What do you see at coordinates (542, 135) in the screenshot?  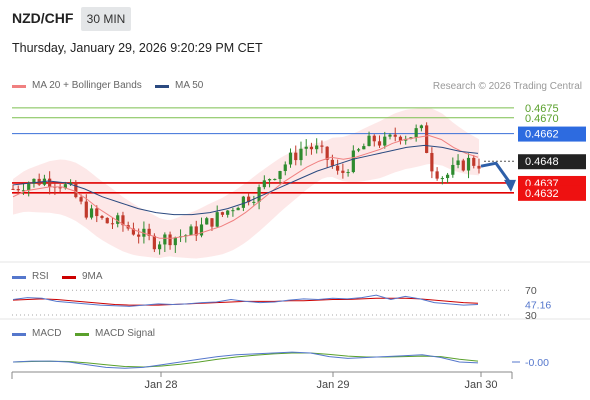 I see `level-label-0.4662: 0.4662` at bounding box center [542, 135].